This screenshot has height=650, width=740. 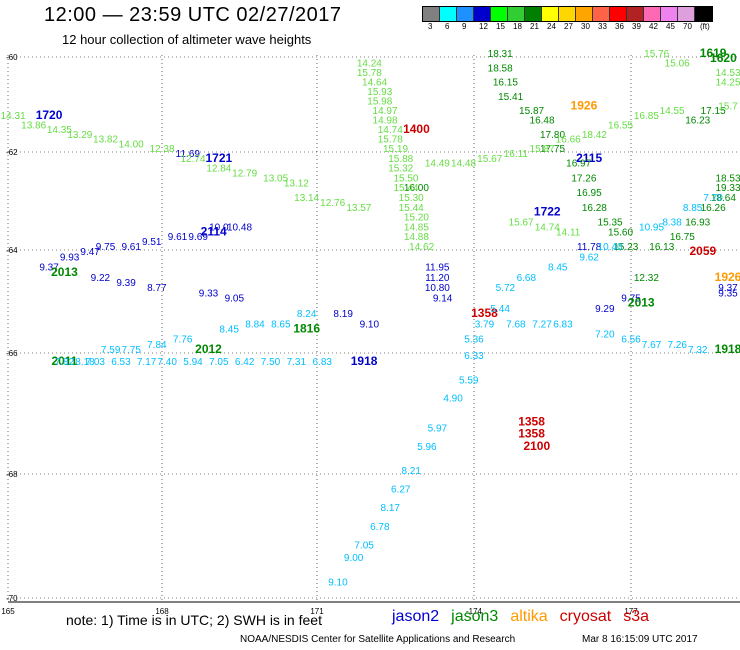 I want to click on data-point-label: 1722, so click(x=547, y=212).